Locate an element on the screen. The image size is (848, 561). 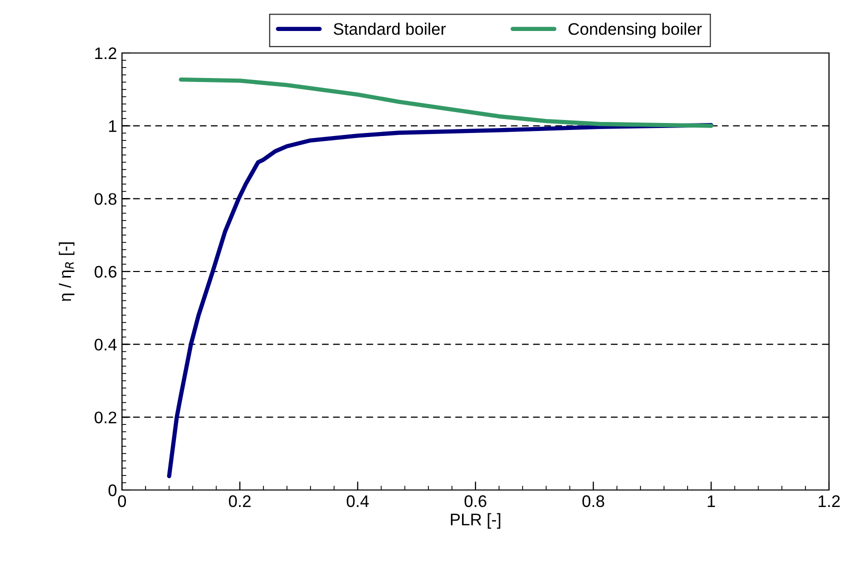
x-tick-label: 1 is located at coordinates (711, 501).